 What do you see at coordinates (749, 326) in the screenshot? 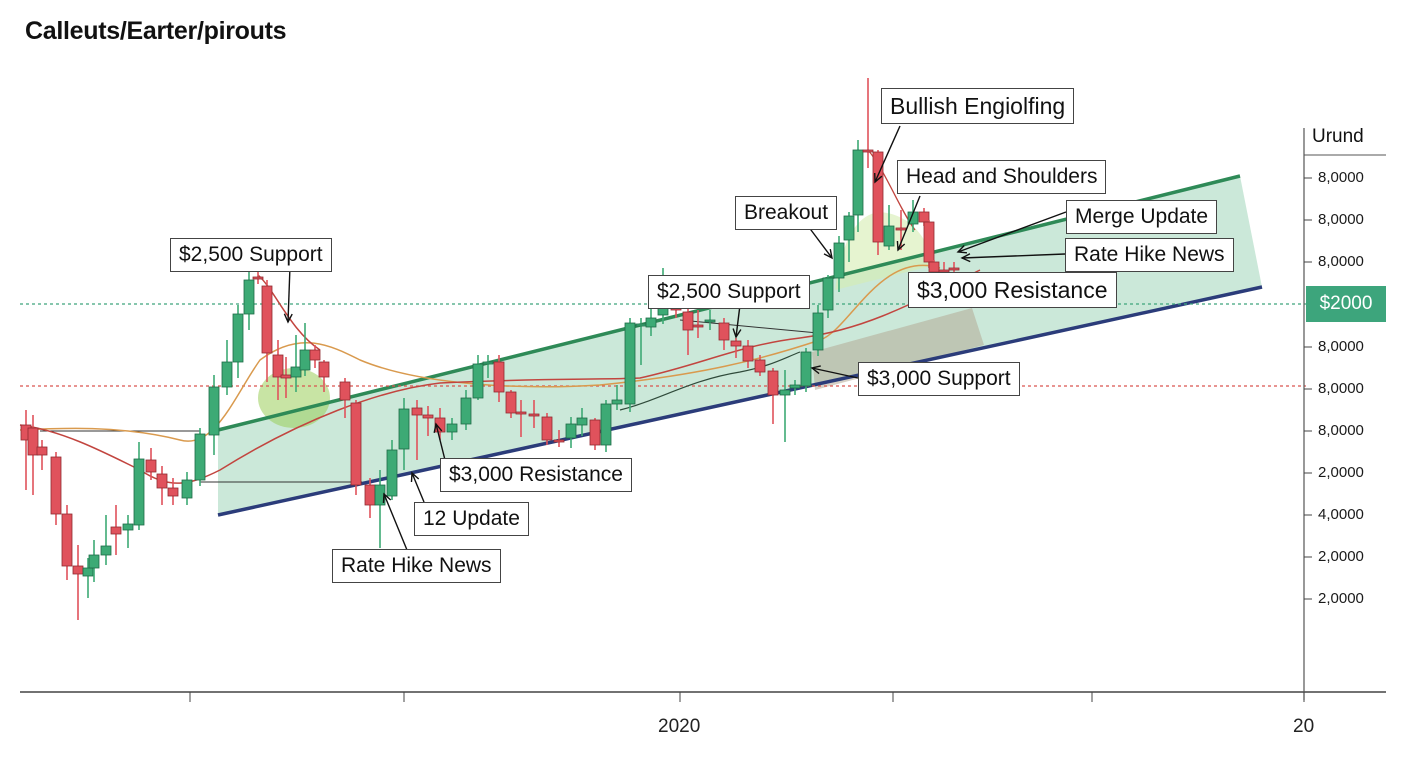
I see `level-line` at bounding box center [749, 326].